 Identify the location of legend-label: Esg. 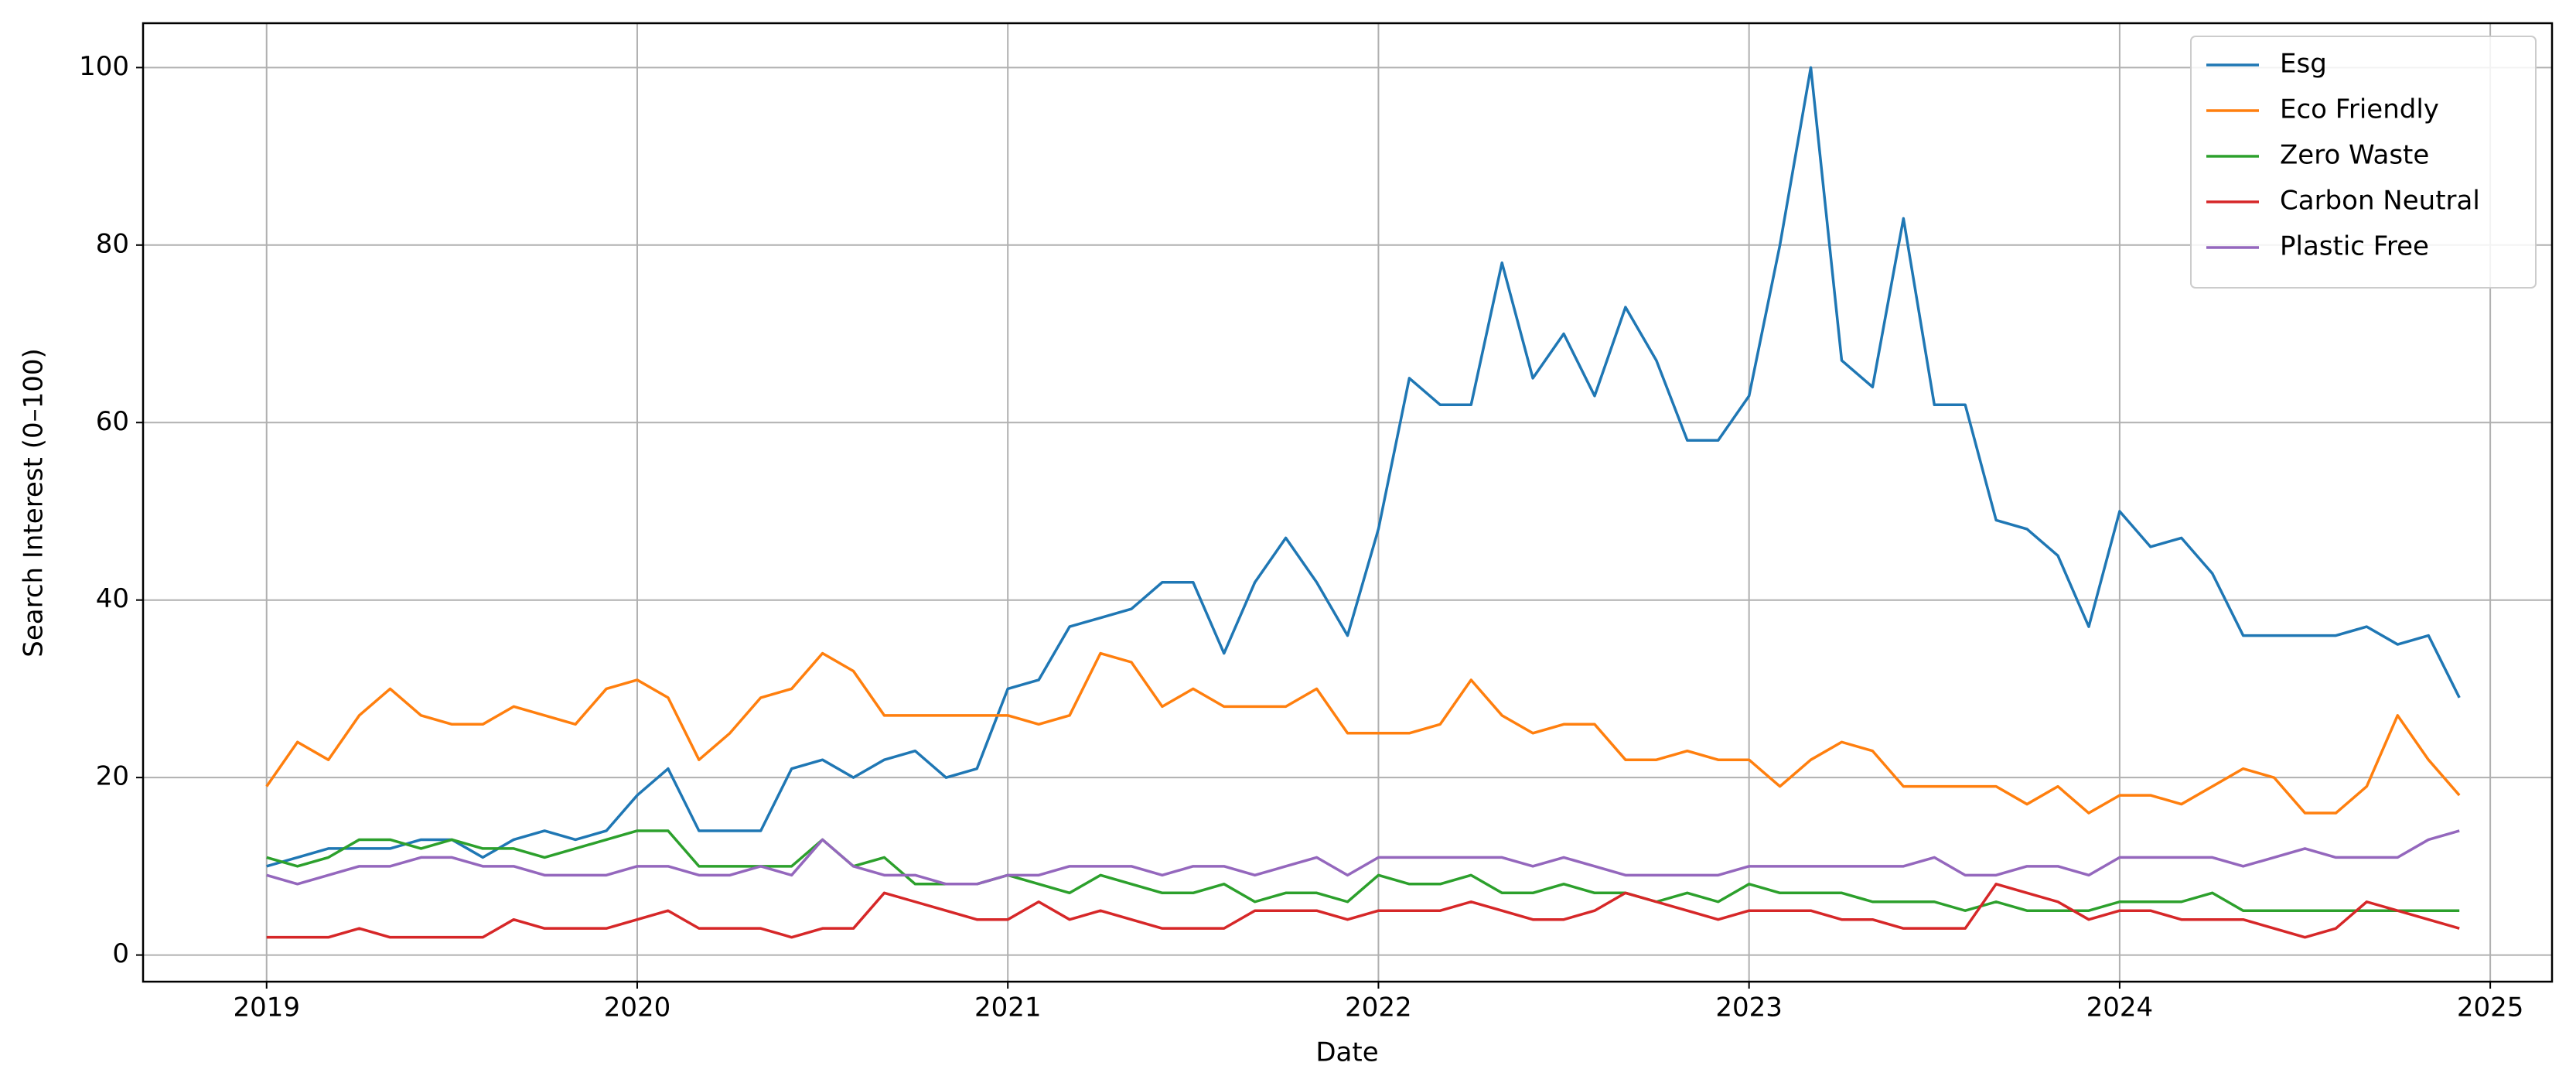
(2303, 64).